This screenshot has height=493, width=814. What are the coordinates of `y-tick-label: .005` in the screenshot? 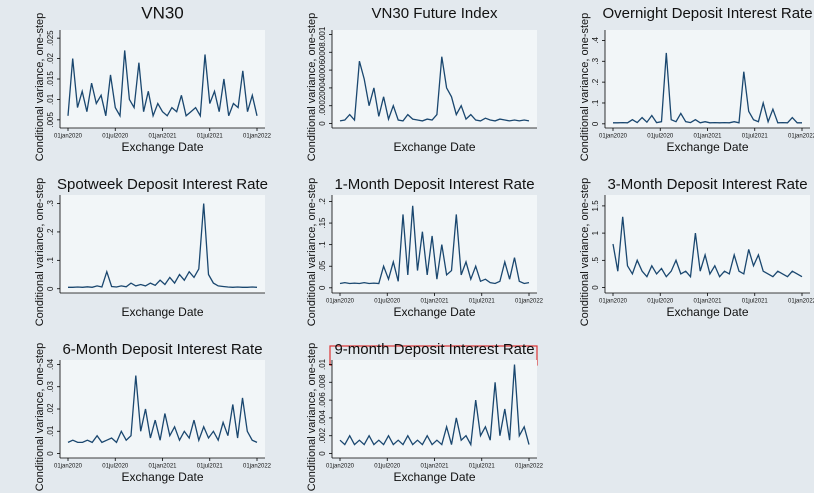 It's located at (50, 120).